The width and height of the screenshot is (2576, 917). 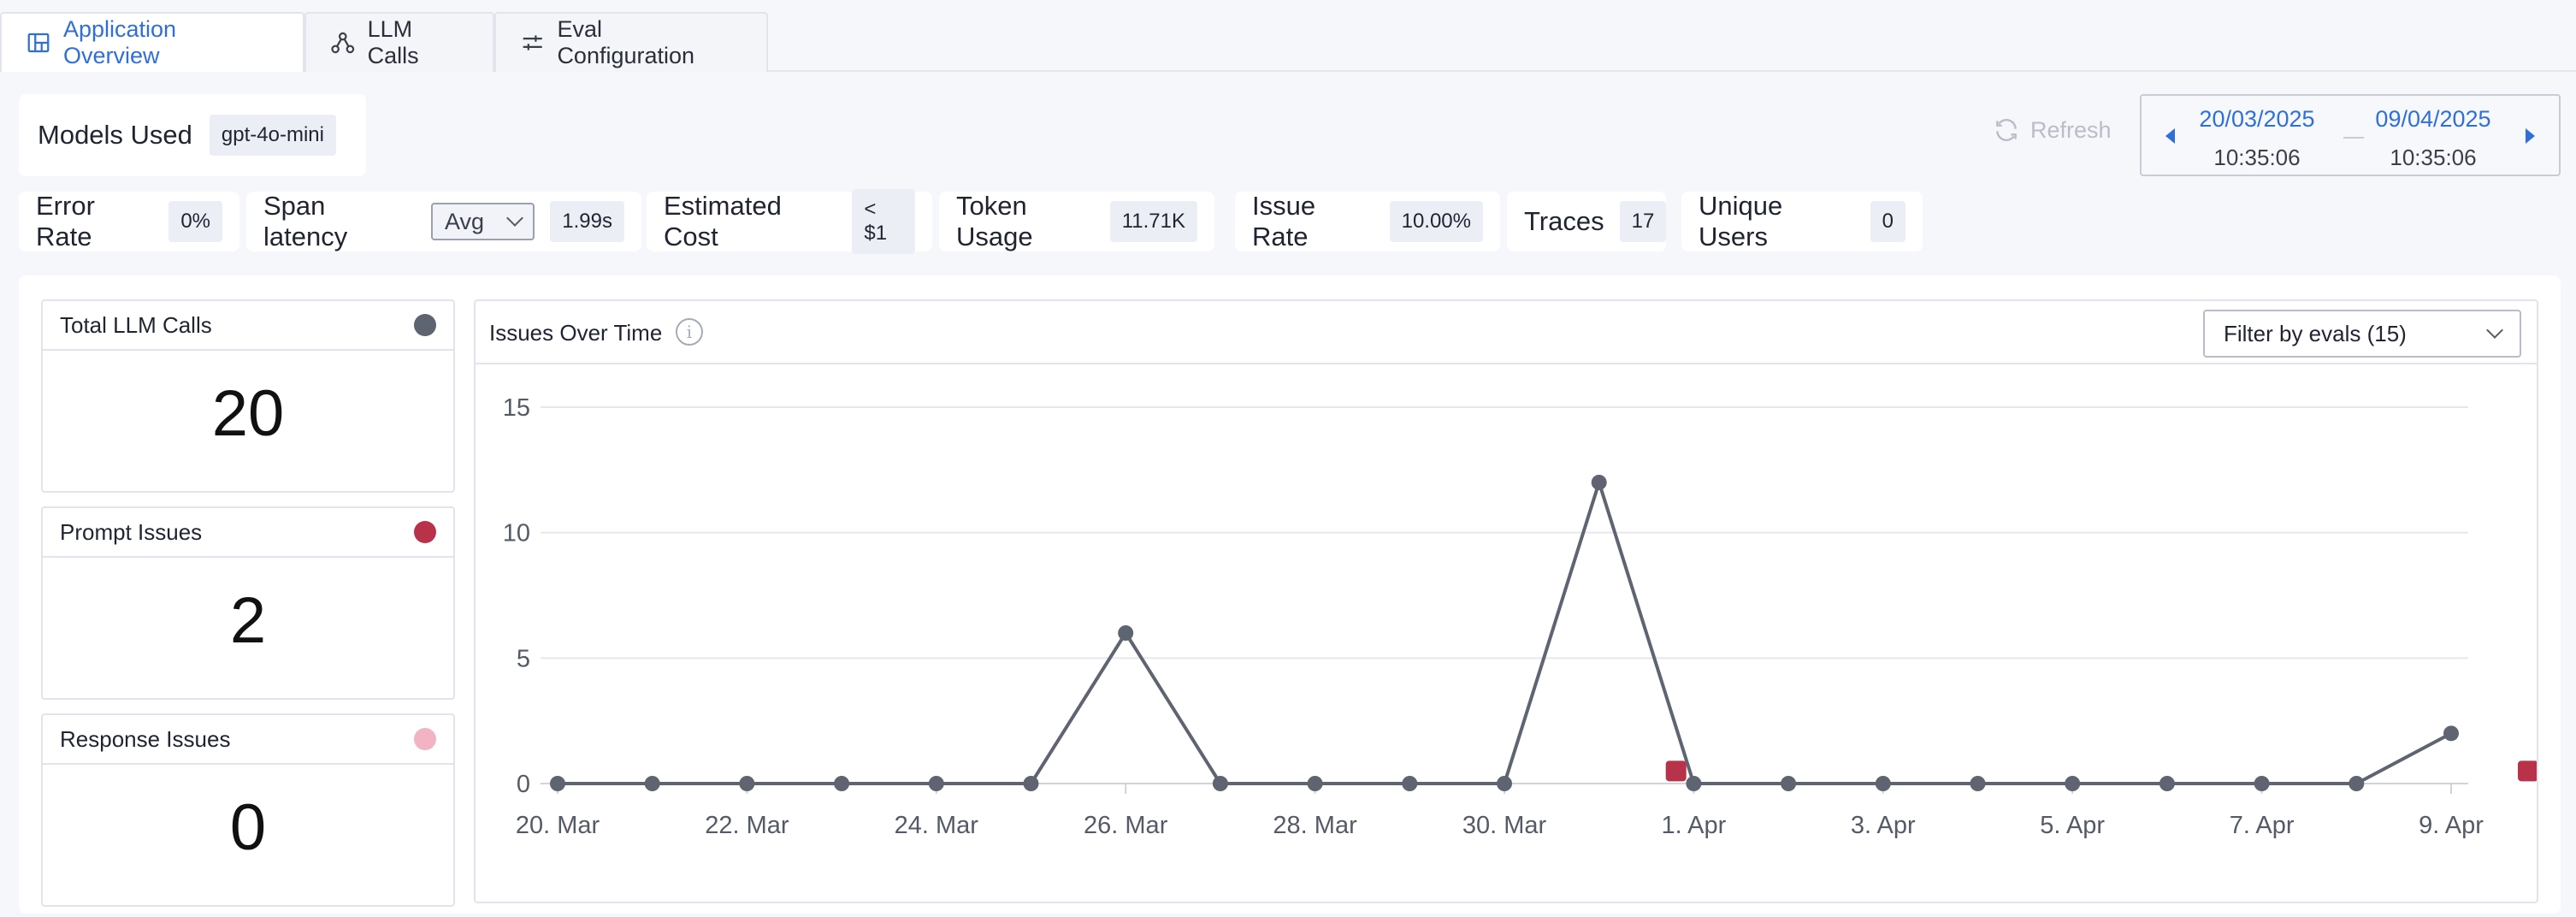 I want to click on stat-card-value: 2, so click(x=248, y=620).